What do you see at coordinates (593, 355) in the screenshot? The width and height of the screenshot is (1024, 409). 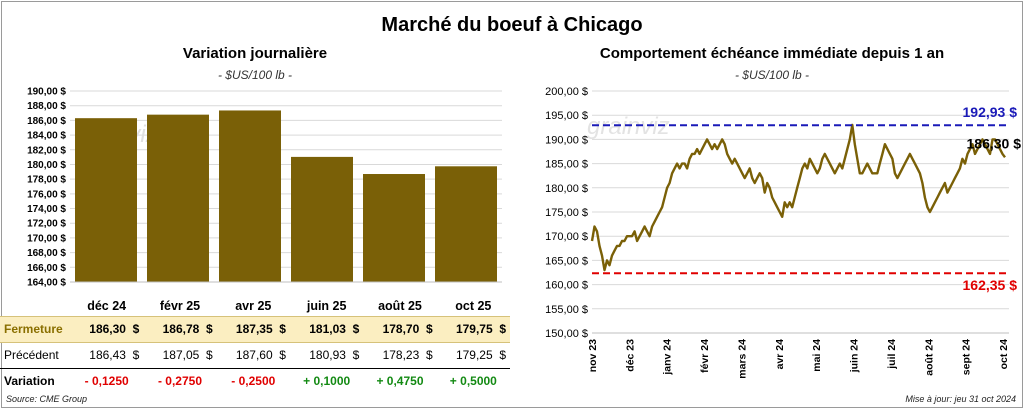 I see `x-tick-label: nov 23` at bounding box center [593, 355].